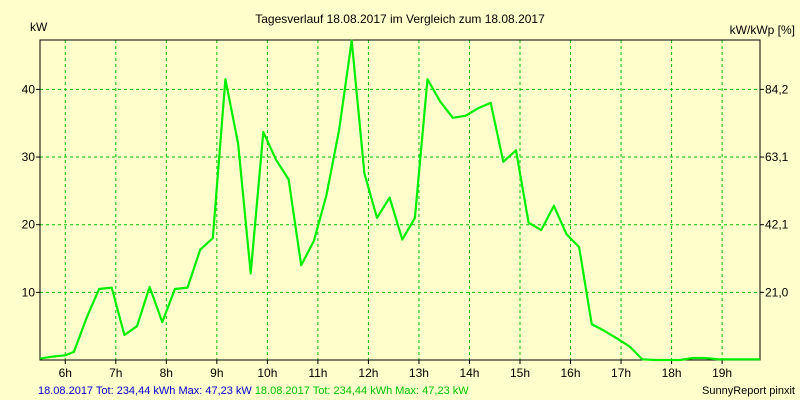 The height and width of the screenshot is (400, 800). Describe the element at coordinates (216, 373) in the screenshot. I see `x-tick-label-3: 9h` at that location.